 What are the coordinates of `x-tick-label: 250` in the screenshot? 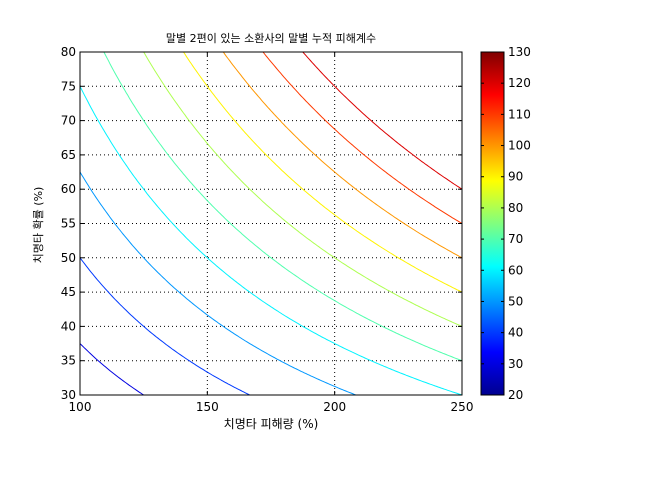 It's located at (462, 407).